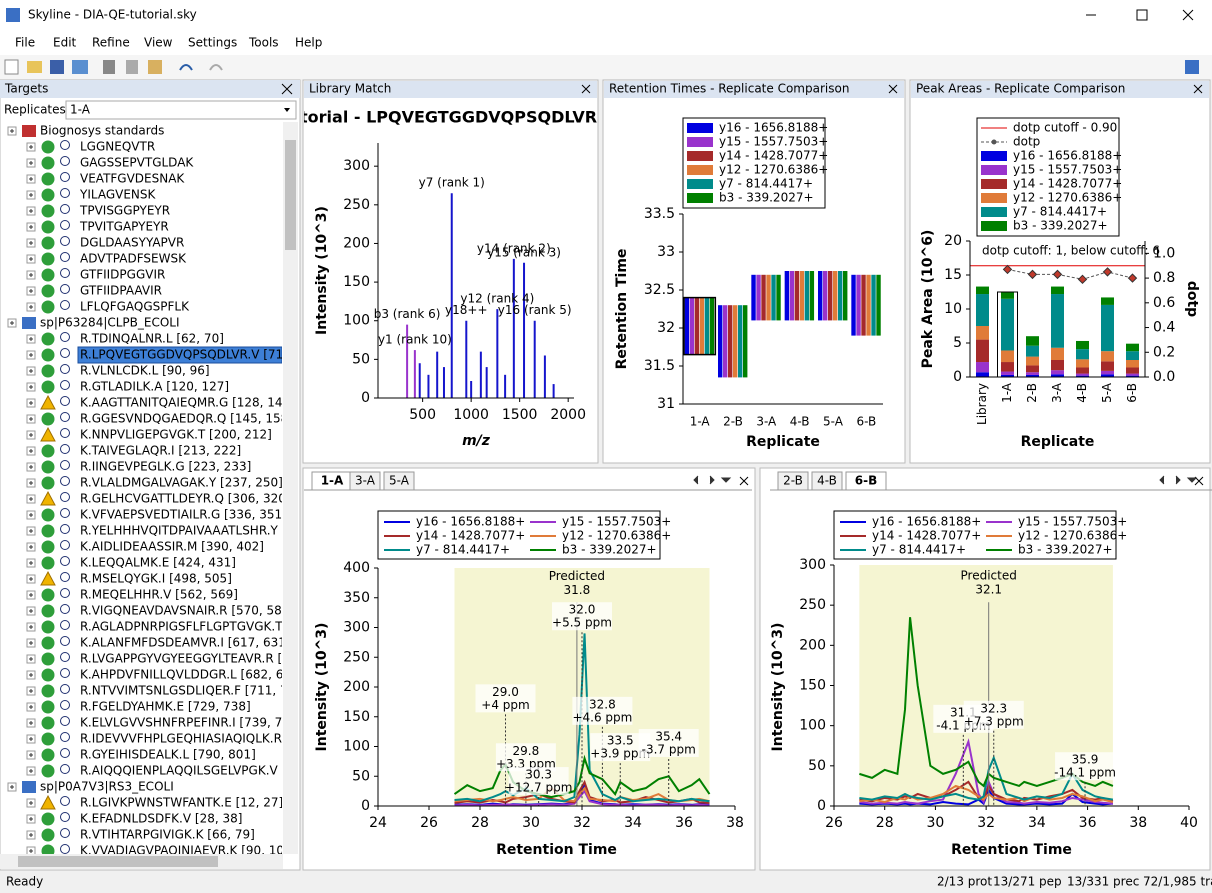  Describe the element at coordinates (185, 643) in the screenshot. I see `peptide: K.ALANFMFDSDEAMVR.I [617, 631]` at that location.